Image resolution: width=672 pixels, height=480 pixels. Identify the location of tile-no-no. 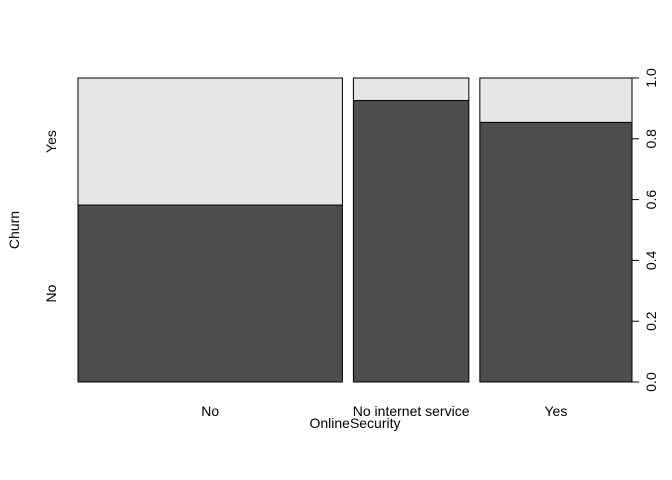
(210, 293).